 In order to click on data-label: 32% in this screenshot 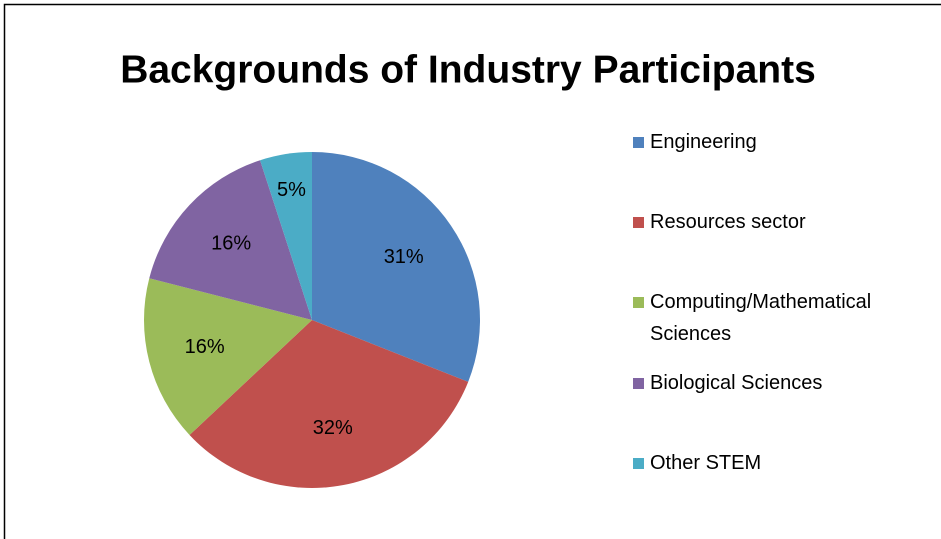, I will do `click(333, 428)`.